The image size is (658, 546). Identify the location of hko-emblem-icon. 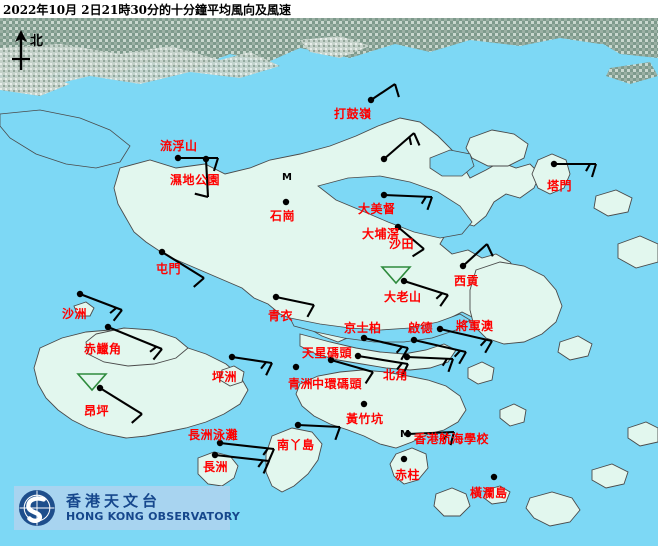
(37, 508).